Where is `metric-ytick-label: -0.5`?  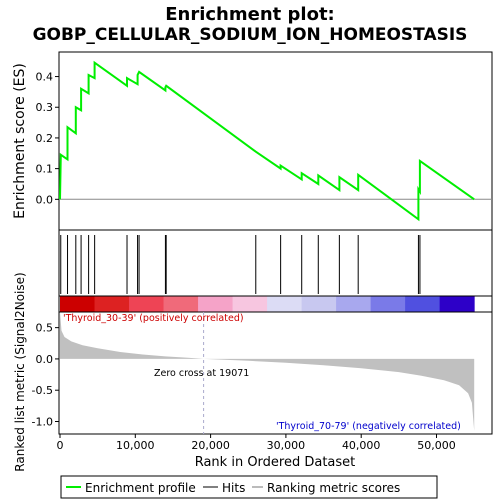 metric-ytick-label: -0.5 is located at coordinates (42, 390).